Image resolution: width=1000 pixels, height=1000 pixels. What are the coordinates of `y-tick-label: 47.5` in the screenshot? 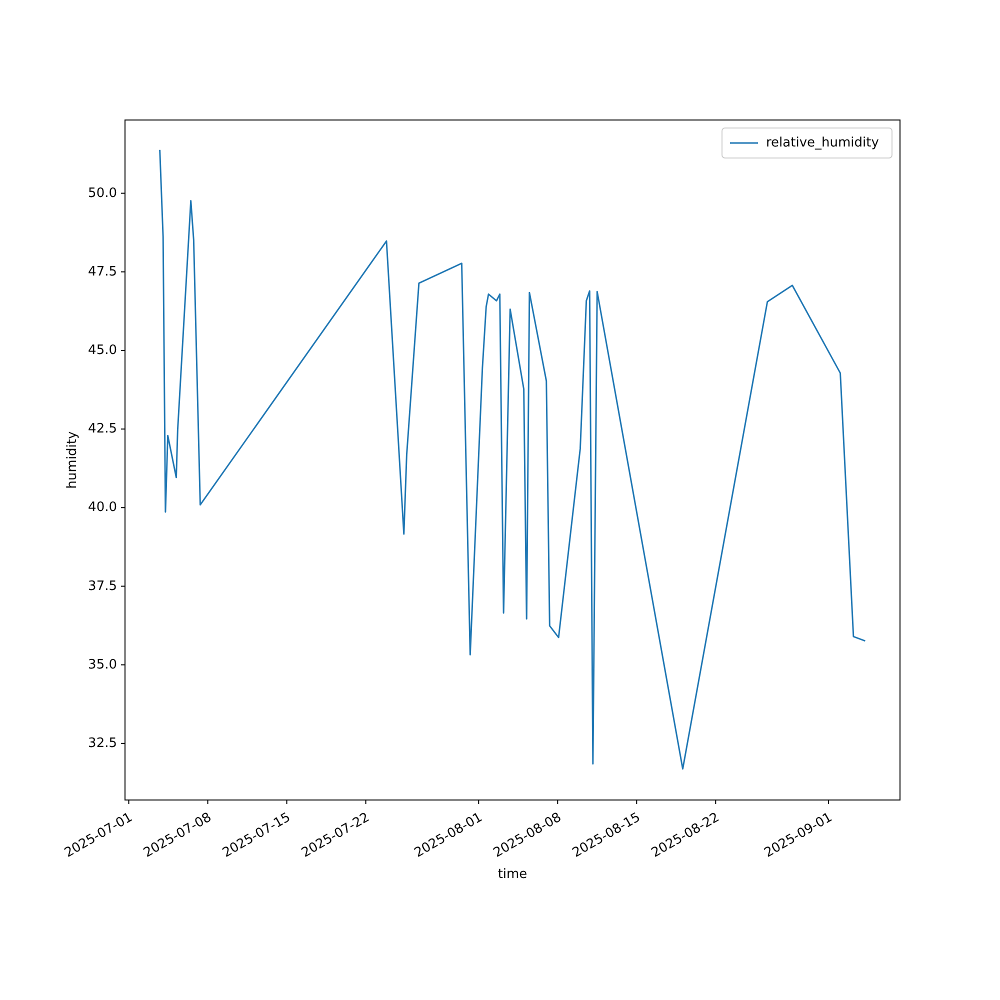 It's located at (102, 272).